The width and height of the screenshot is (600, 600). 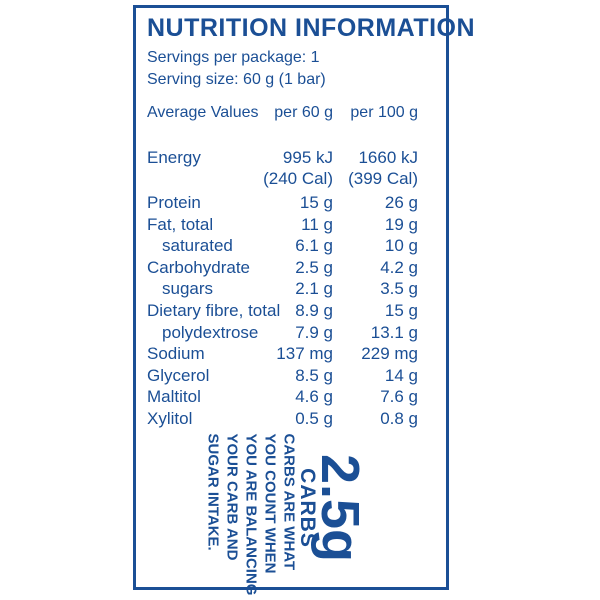 What do you see at coordinates (399, 418) in the screenshot?
I see `nutrient-per-100g: 0.8 g` at bounding box center [399, 418].